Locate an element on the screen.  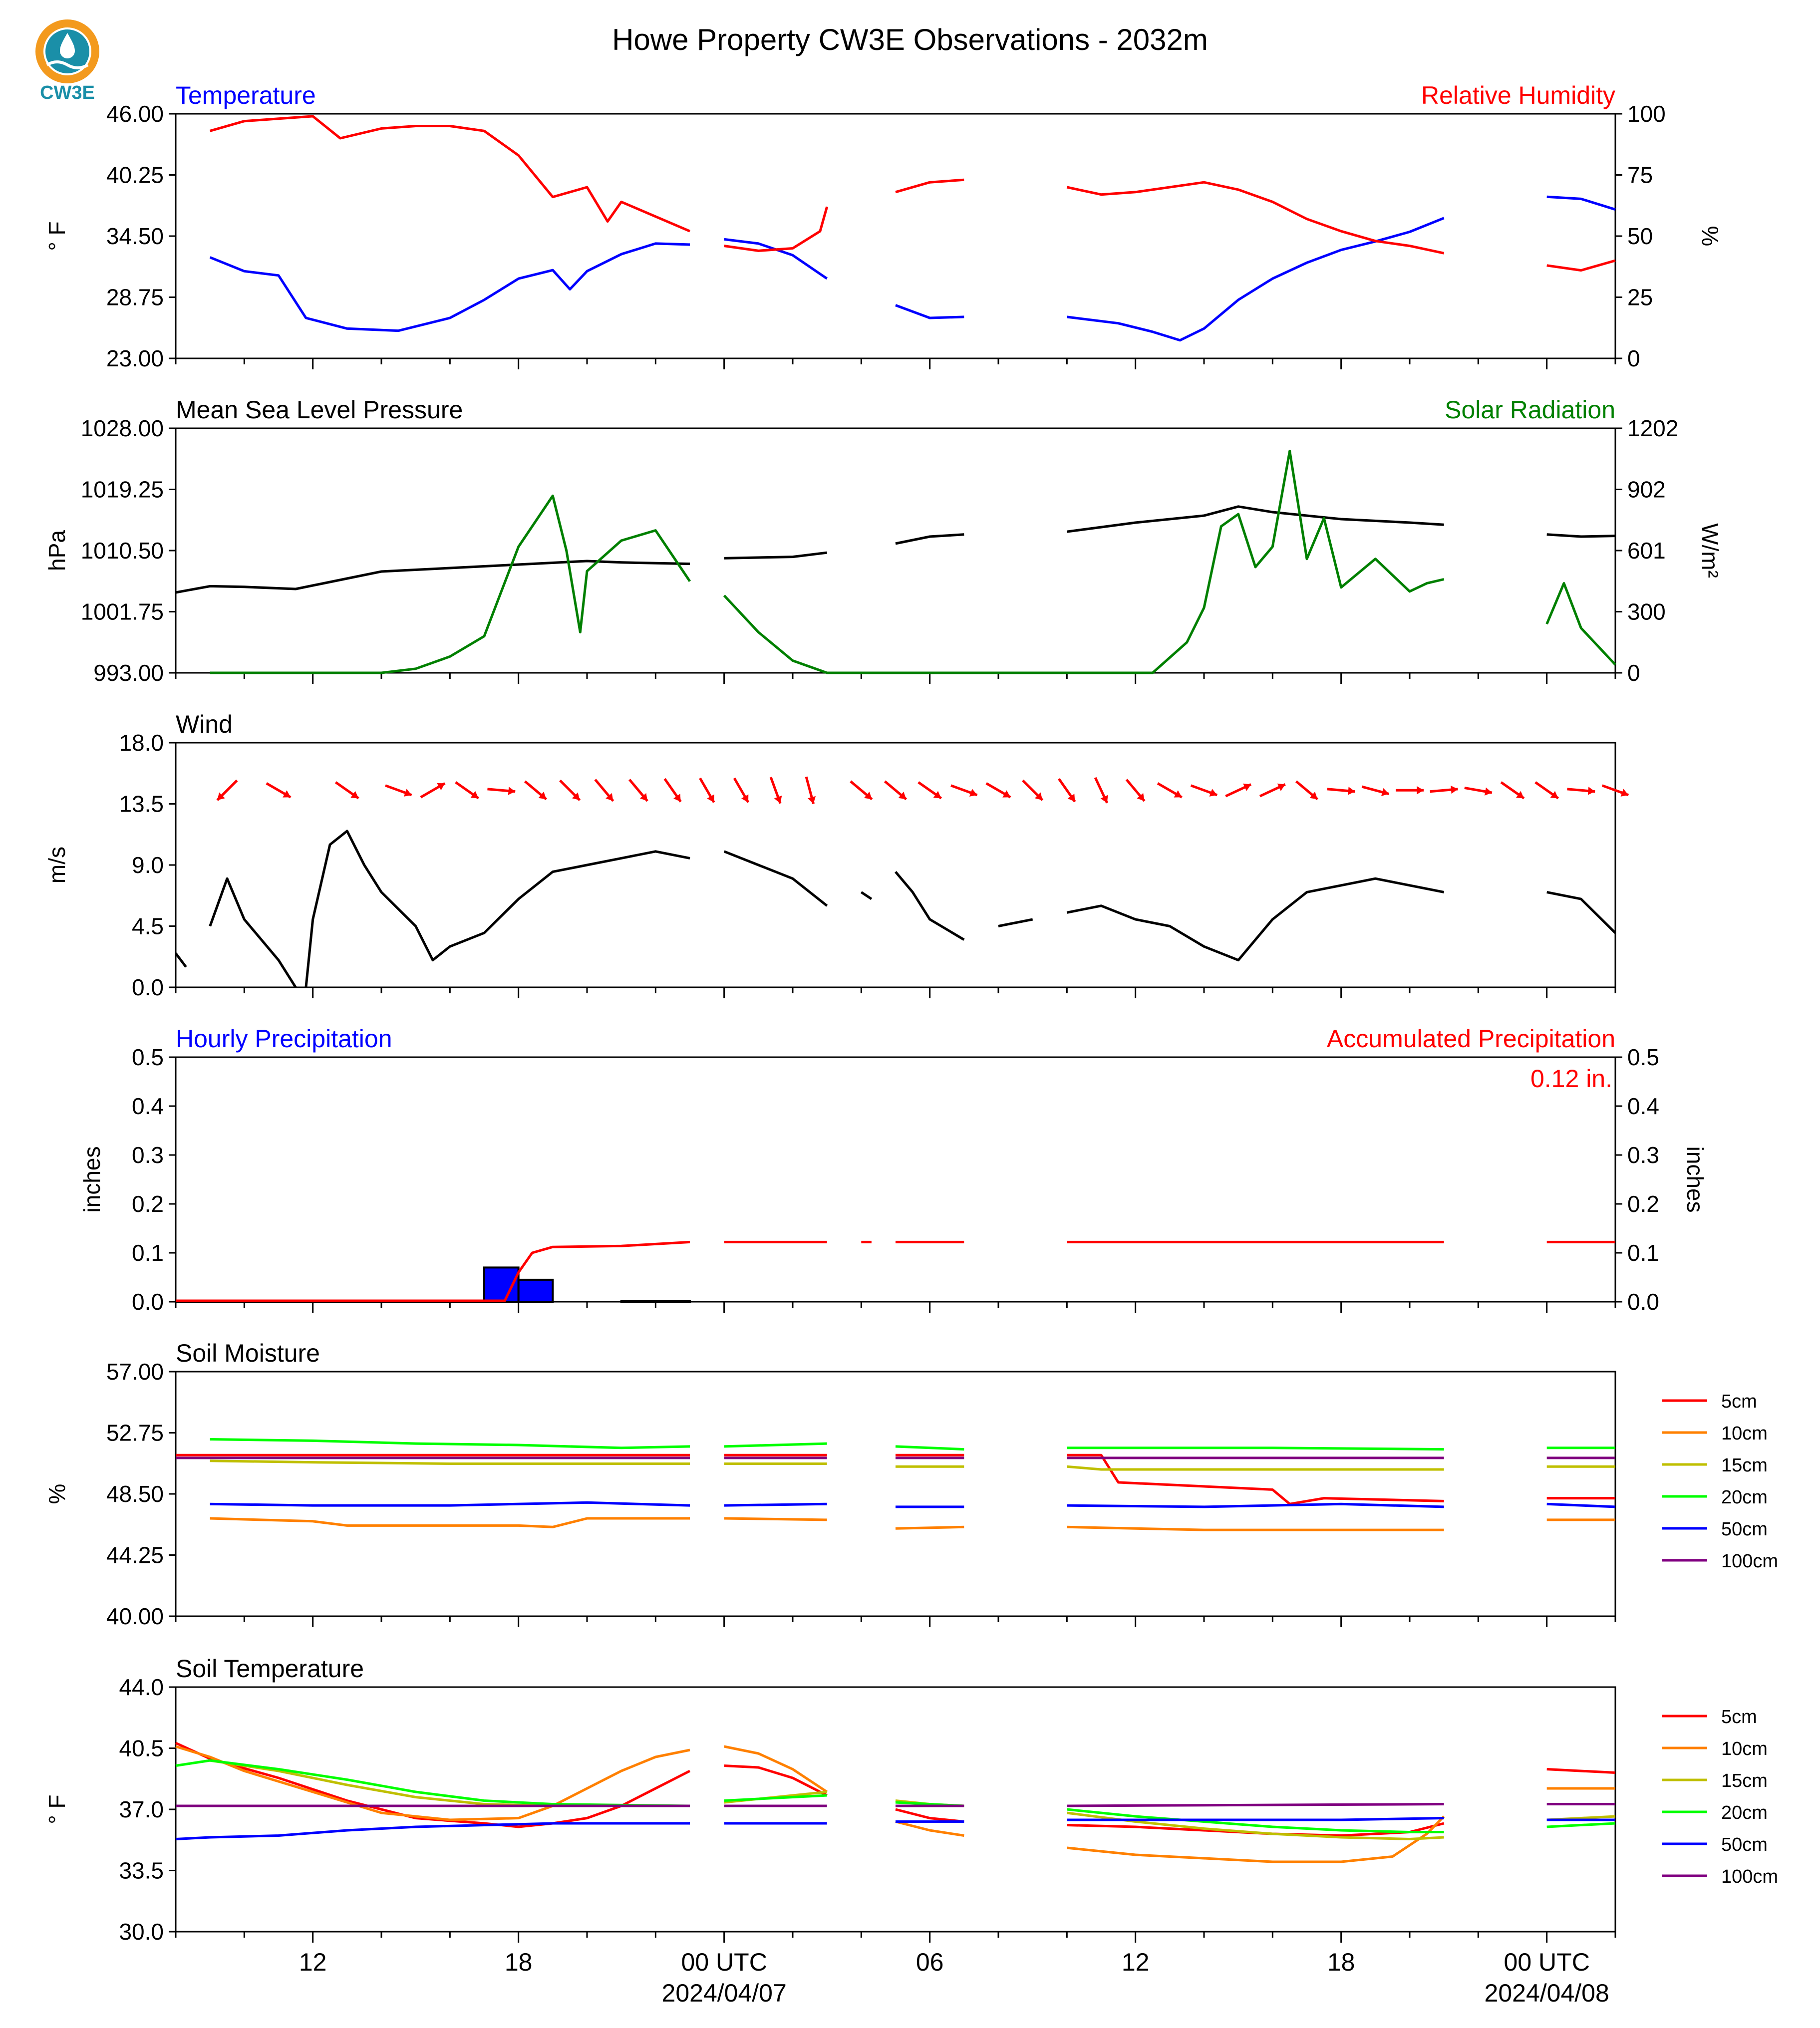
y-tick-label-right: 0.0 is located at coordinates (1643, 1302).